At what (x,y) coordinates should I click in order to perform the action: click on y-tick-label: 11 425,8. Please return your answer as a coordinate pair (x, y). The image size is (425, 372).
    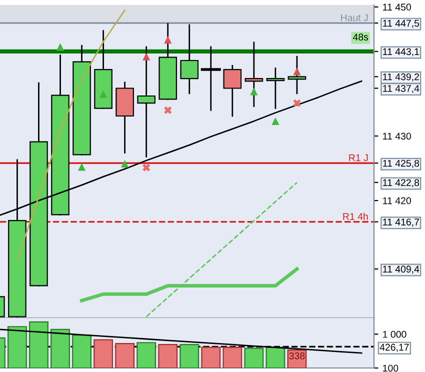
    Looking at the image, I should click on (401, 164).